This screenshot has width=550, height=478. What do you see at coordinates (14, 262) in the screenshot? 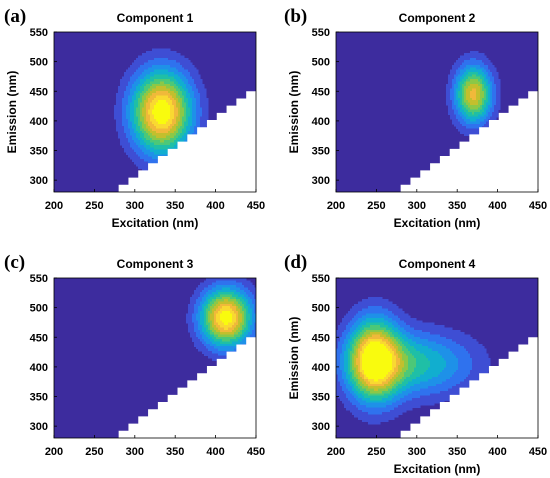
I see `panel-label: (c)` at bounding box center [14, 262].